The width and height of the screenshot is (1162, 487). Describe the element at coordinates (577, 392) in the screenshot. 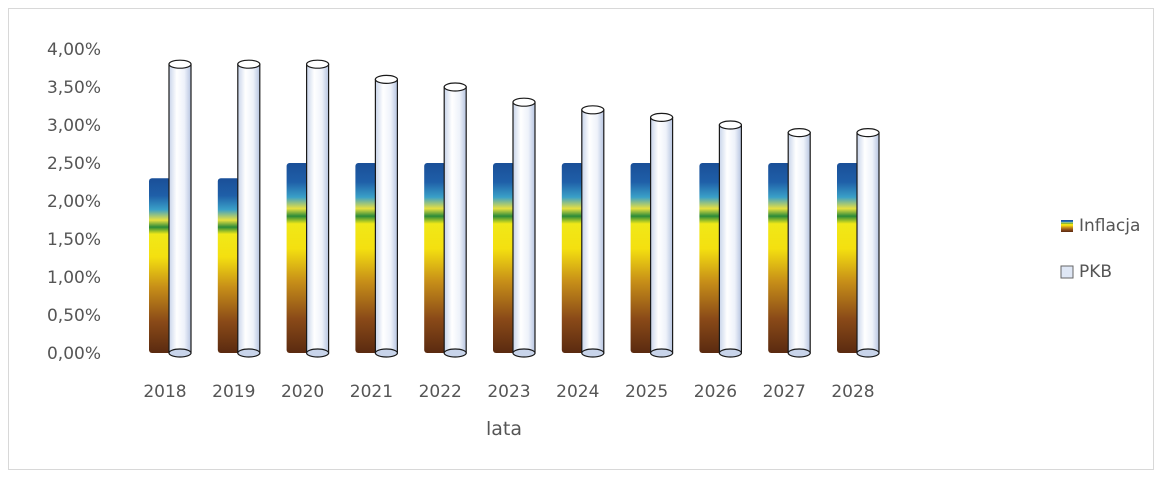

I see `x-tick-label: 2024` at that location.